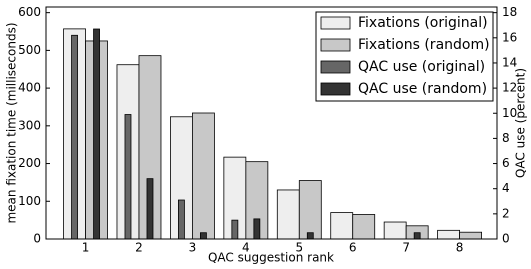 The height and width of the screenshot is (269, 531). I want to click on y2-tick-label: 6, so click(506, 163).